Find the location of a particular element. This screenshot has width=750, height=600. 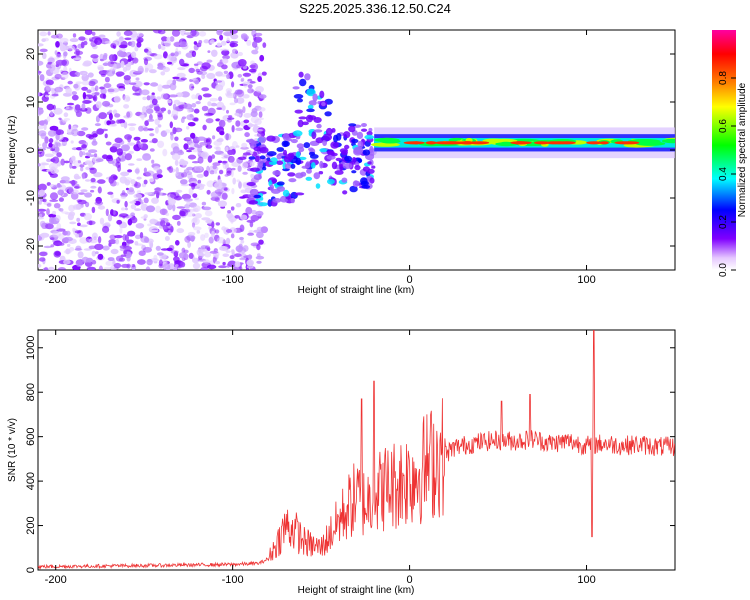

colorbar-tick-label: 0.0 is located at coordinates (723, 270).